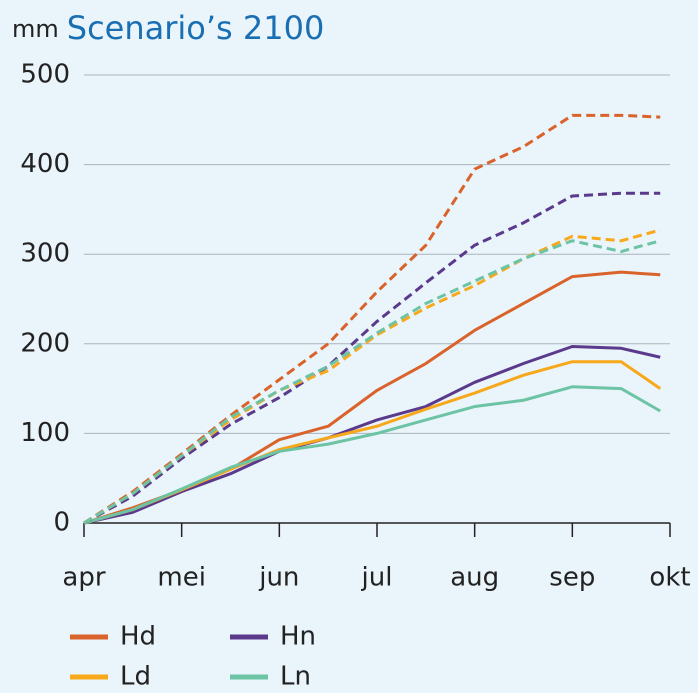 This screenshot has height=693, width=698. What do you see at coordinates (138, 637) in the screenshot?
I see `legend-label: Hd` at bounding box center [138, 637].